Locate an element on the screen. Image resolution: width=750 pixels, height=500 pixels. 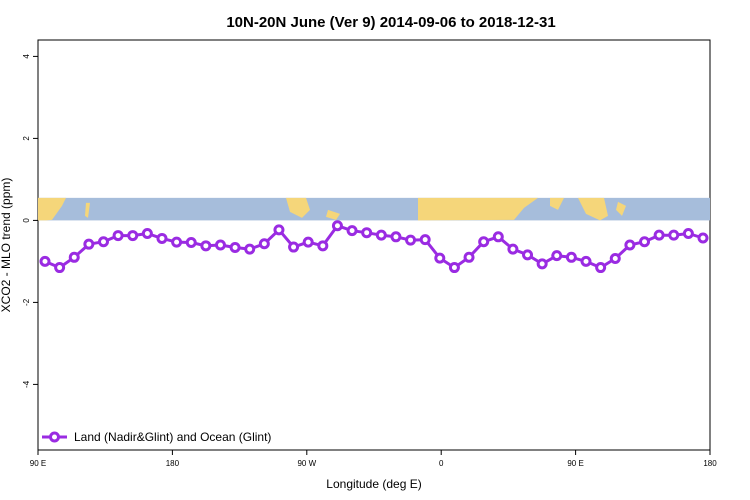
map-ocean-band is located at coordinates (374, 209).